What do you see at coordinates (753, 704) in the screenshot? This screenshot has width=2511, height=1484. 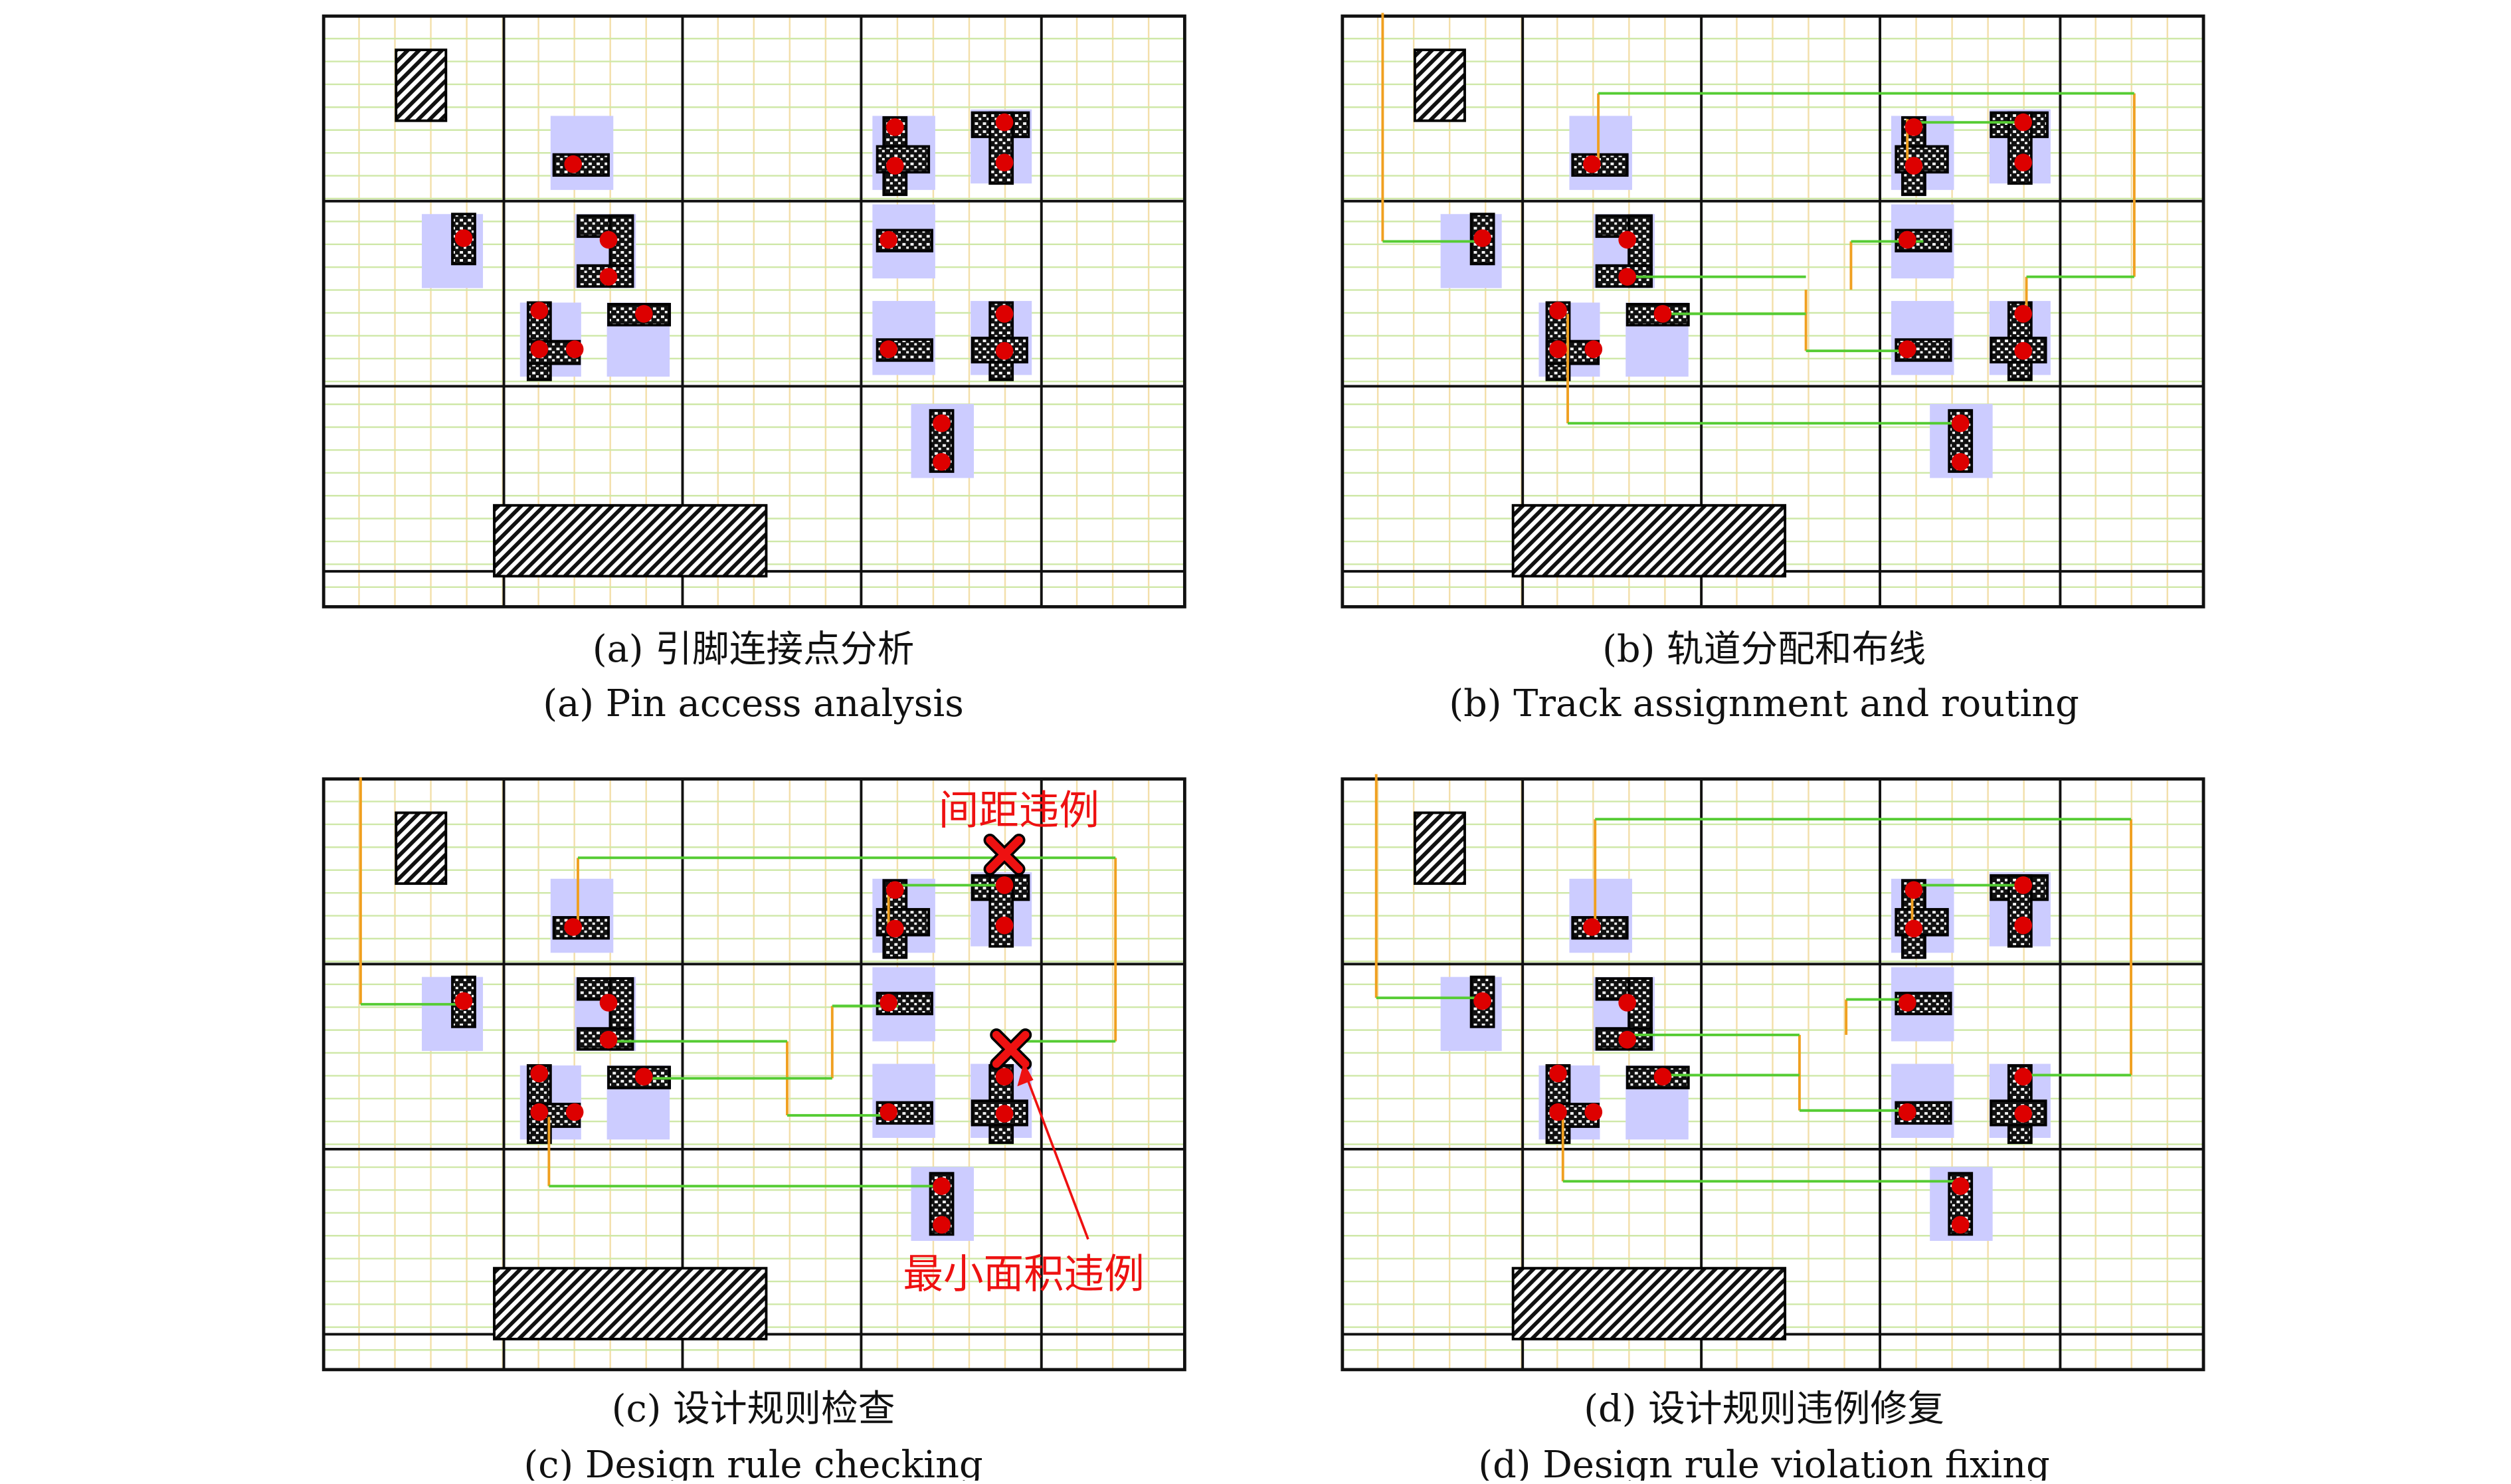 I see `caption-english: (a) Pin access analysis` at bounding box center [753, 704].